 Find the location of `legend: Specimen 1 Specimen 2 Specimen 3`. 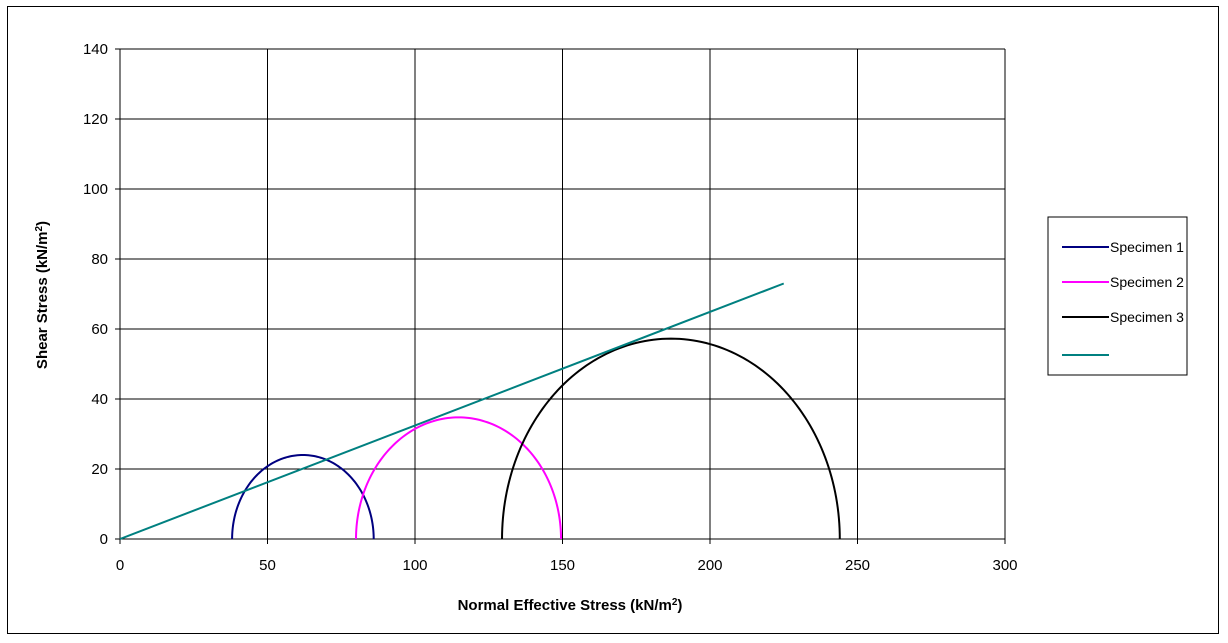

legend: Specimen 1 Specimen 2 Specimen 3 is located at coordinates (1117, 296).